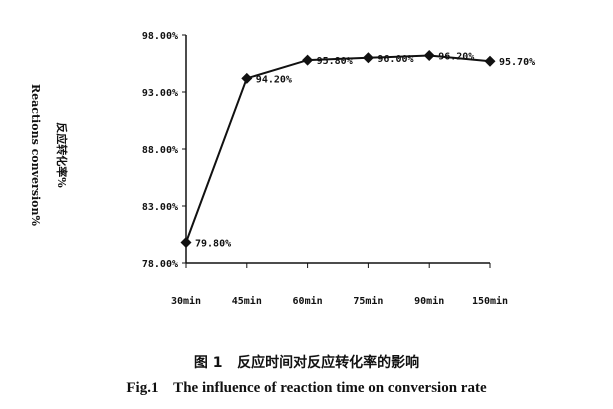 The height and width of the screenshot is (409, 613). What do you see at coordinates (306, 363) in the screenshot?
I see `figure-caption-chinese: 图 1 反应时间对反应转化率的影响` at bounding box center [306, 363].